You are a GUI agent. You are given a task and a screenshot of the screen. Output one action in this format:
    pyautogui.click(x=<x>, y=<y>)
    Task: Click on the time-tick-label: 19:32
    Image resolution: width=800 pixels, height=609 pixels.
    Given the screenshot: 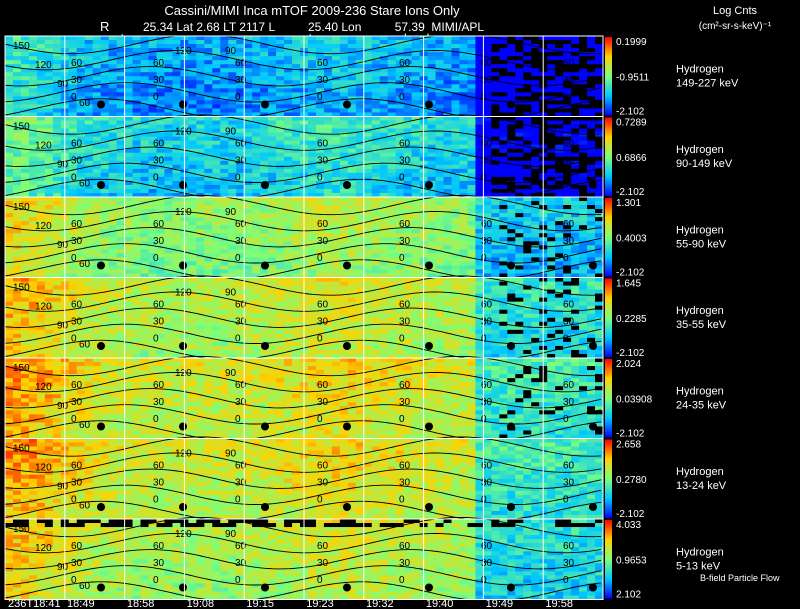 What is the action you would take?
    pyautogui.click(x=380, y=603)
    